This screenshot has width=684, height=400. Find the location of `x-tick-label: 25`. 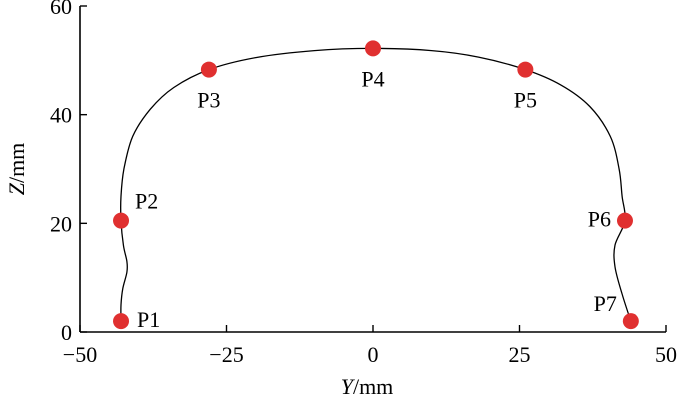

x-tick-label: 25 is located at coordinates (520, 354).